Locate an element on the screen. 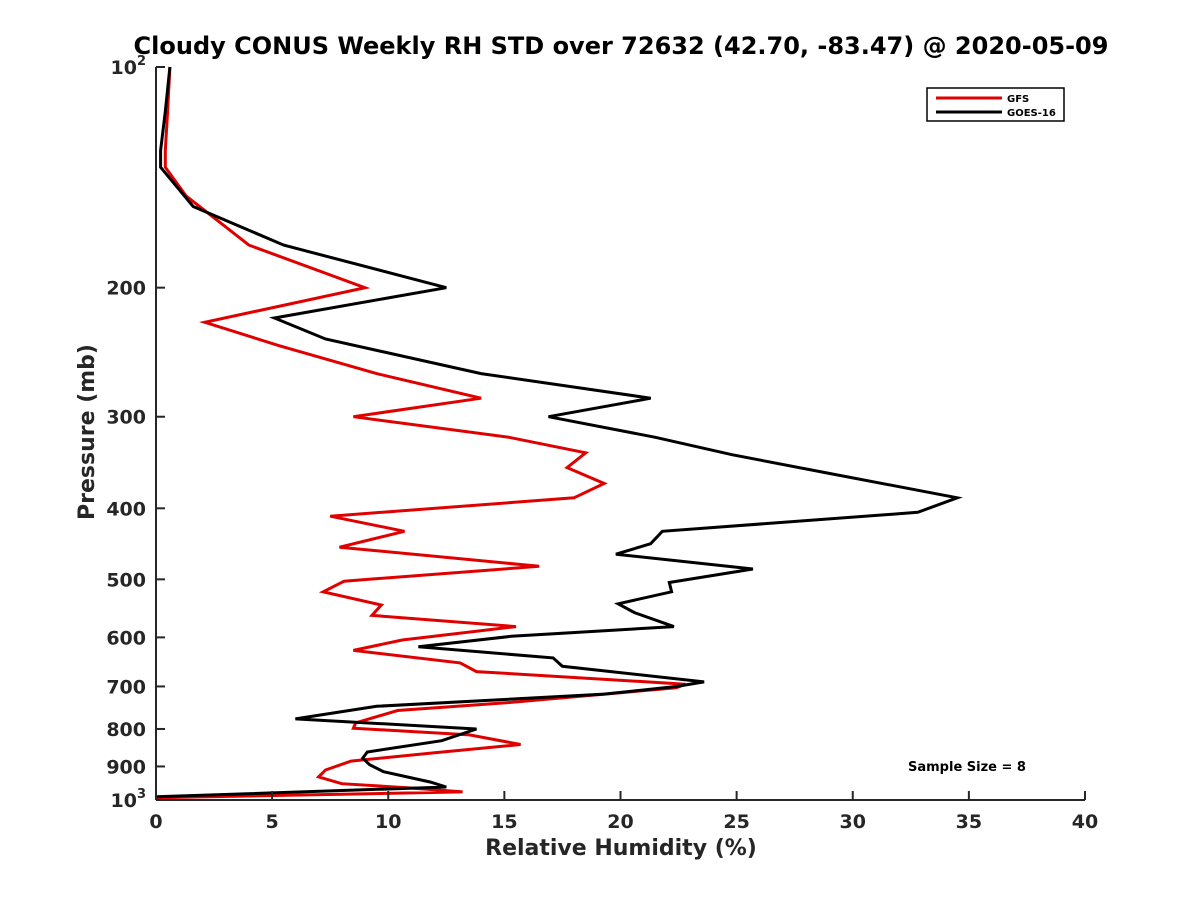 The image size is (1200, 905). y-tick-label: 600 is located at coordinates (126, 638).